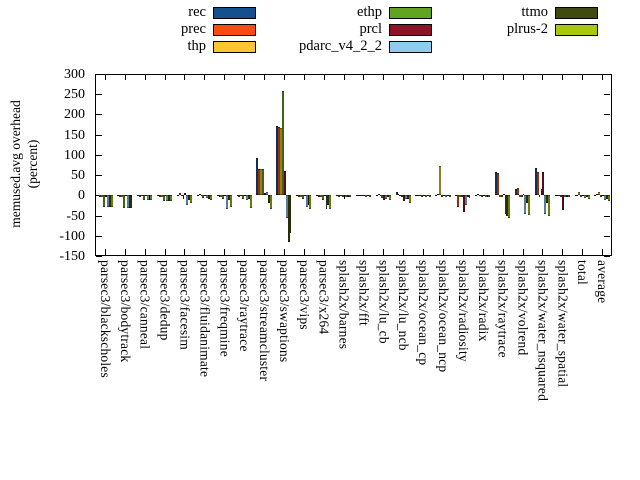 This screenshot has height=480, width=640. What do you see at coordinates (145, 305) in the screenshot?
I see `x-tick-label: parsec3/canneal` at bounding box center [145, 305].